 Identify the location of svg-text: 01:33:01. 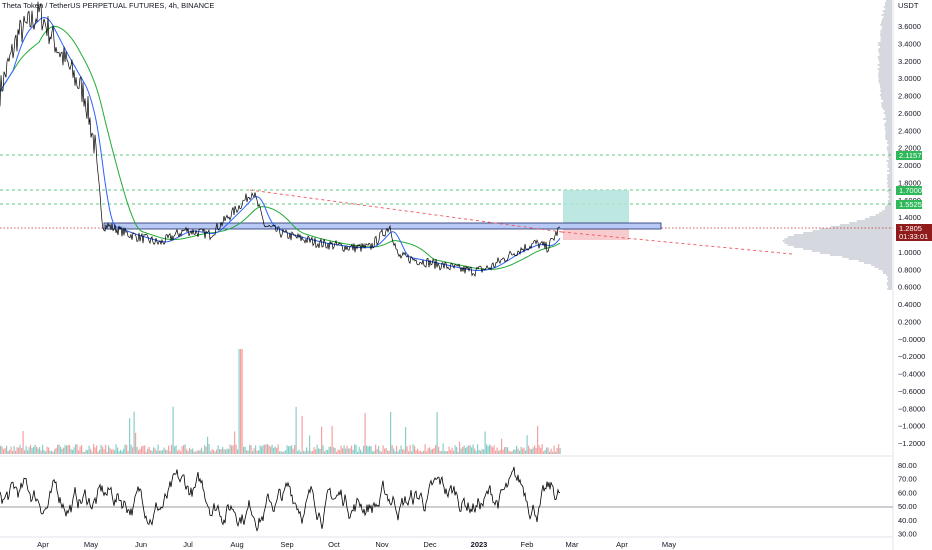
(913, 236).